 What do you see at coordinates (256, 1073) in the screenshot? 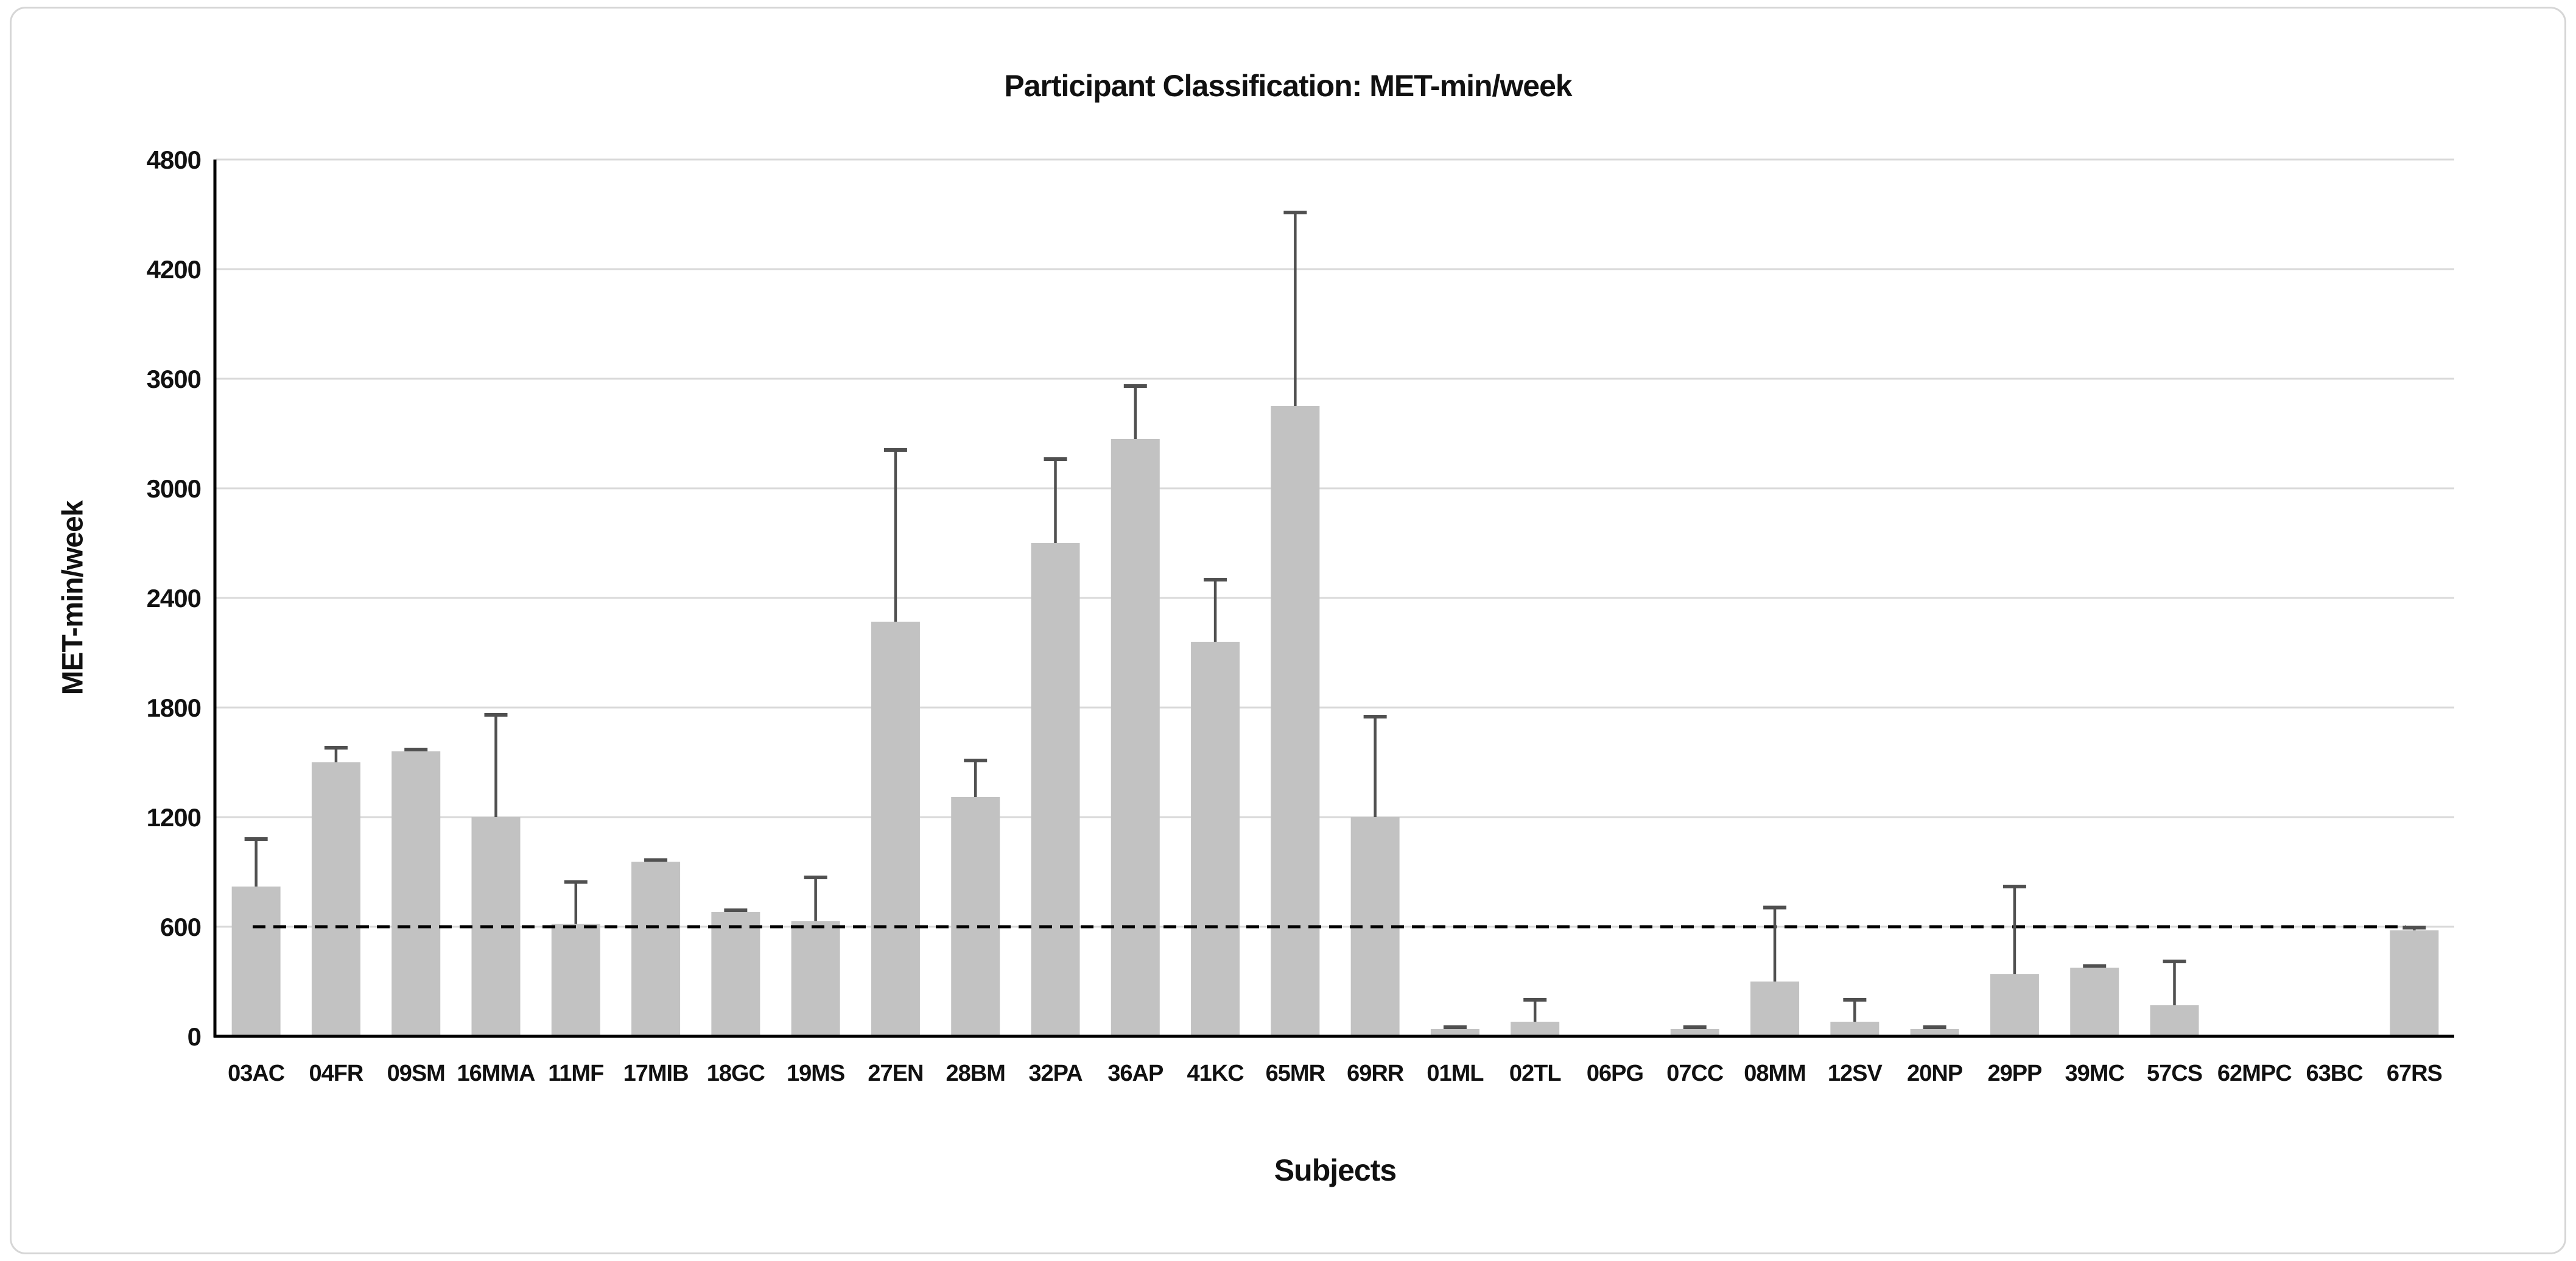
I see `x-label-03AC: 03AC` at bounding box center [256, 1073].